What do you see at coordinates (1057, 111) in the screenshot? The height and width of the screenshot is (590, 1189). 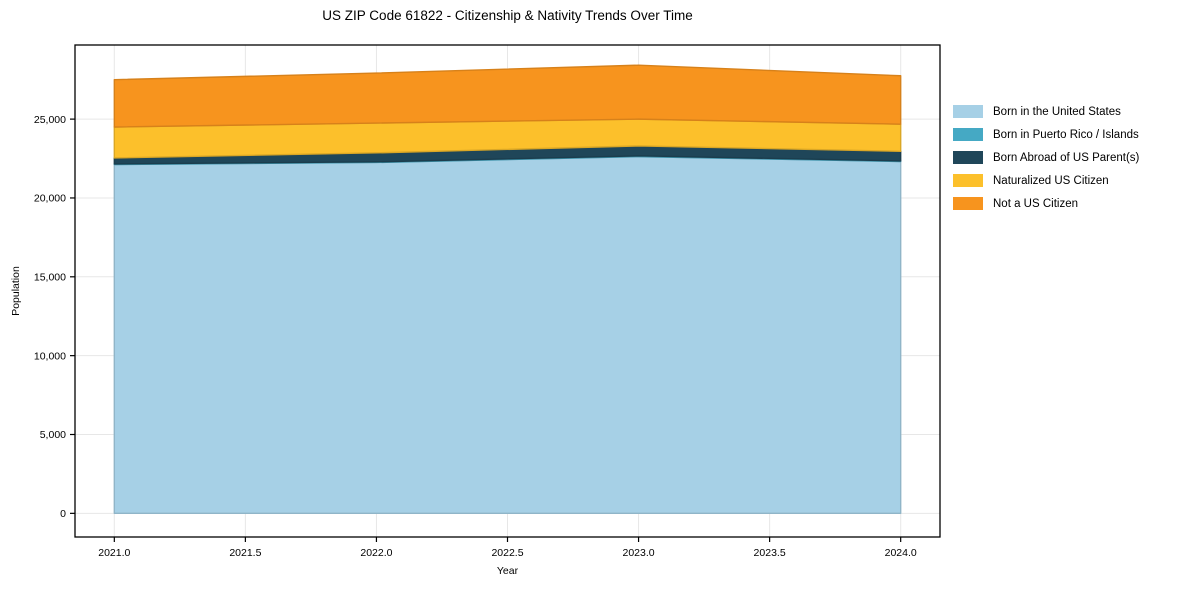 I see `legend-label: Born in the United States` at bounding box center [1057, 111].